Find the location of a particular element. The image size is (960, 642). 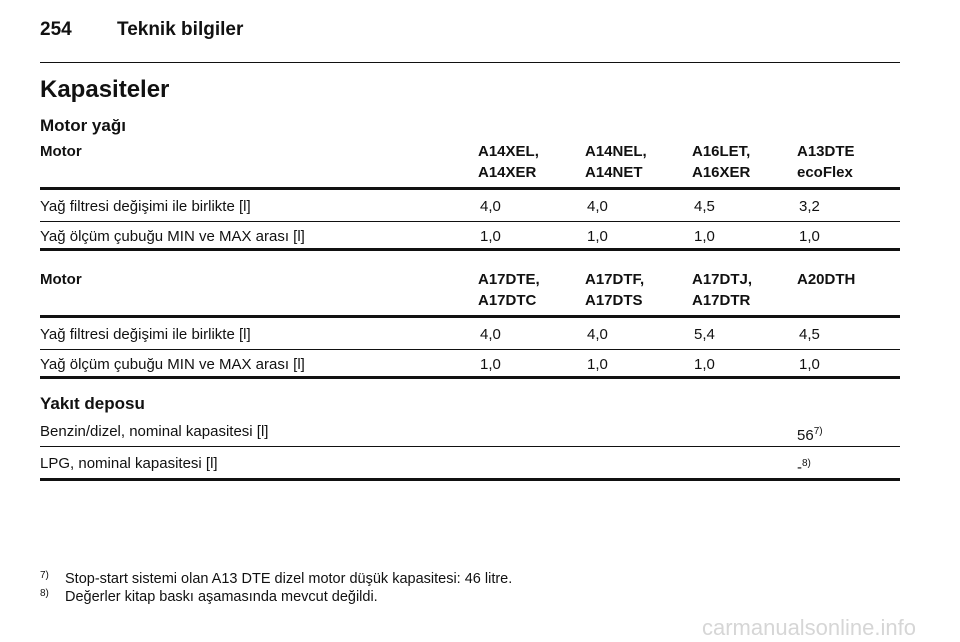

watermark: carmanualsonline.info is located at coordinates (808, 627).